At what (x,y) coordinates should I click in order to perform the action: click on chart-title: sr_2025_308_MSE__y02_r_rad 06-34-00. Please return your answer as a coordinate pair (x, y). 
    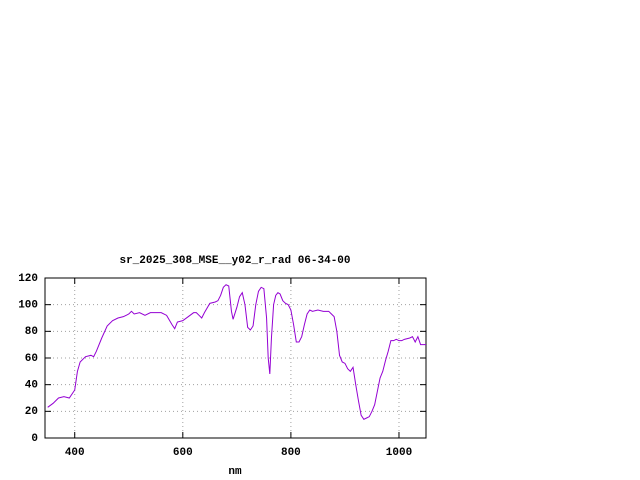
    Looking at the image, I should click on (234, 261).